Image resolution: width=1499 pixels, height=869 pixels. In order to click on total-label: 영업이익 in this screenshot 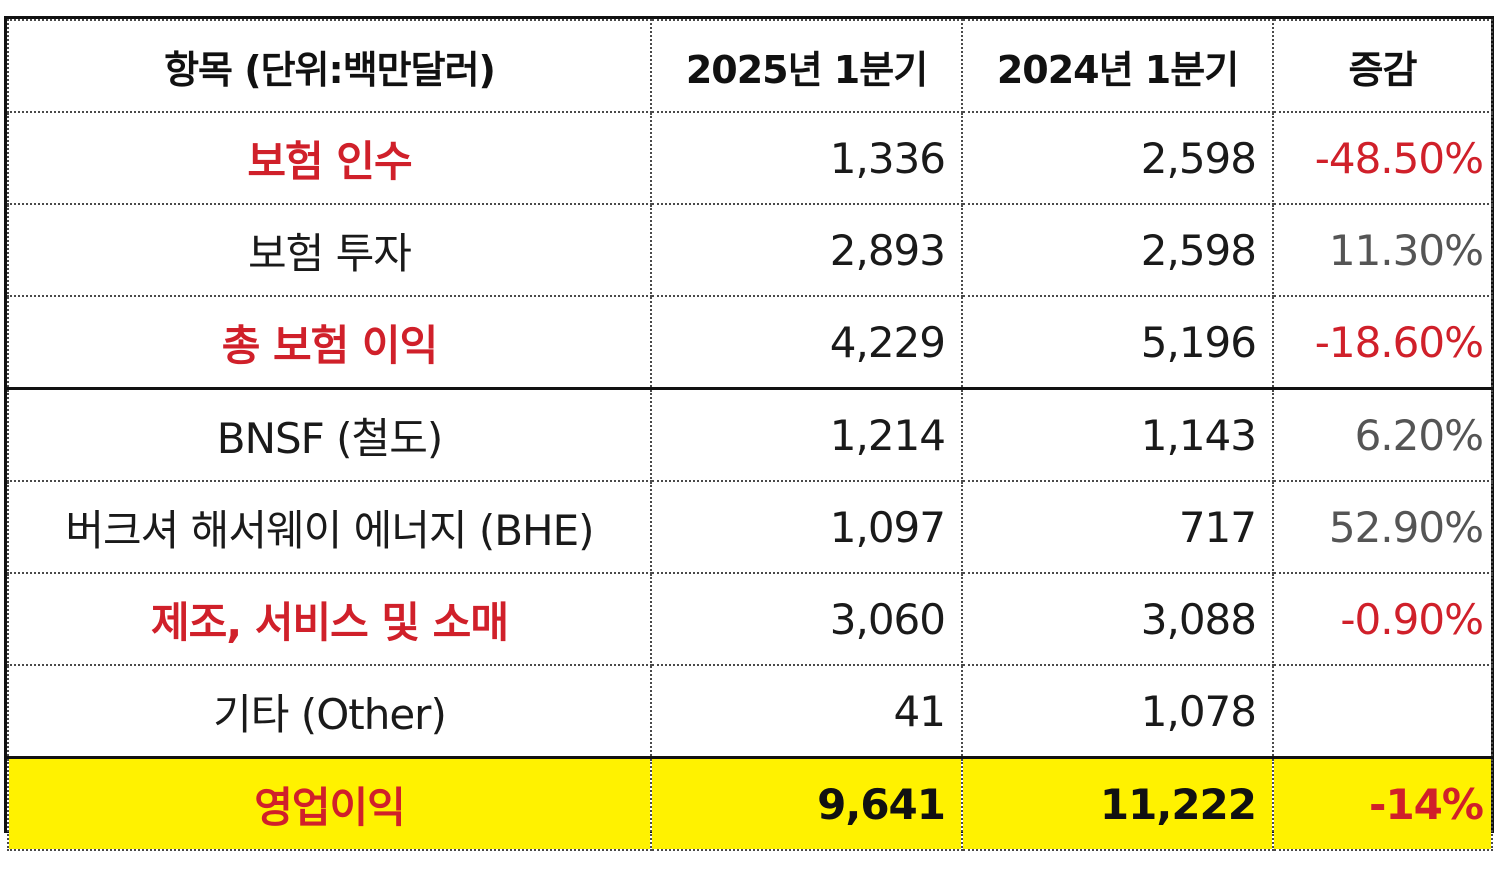, I will do `click(329, 803)`.